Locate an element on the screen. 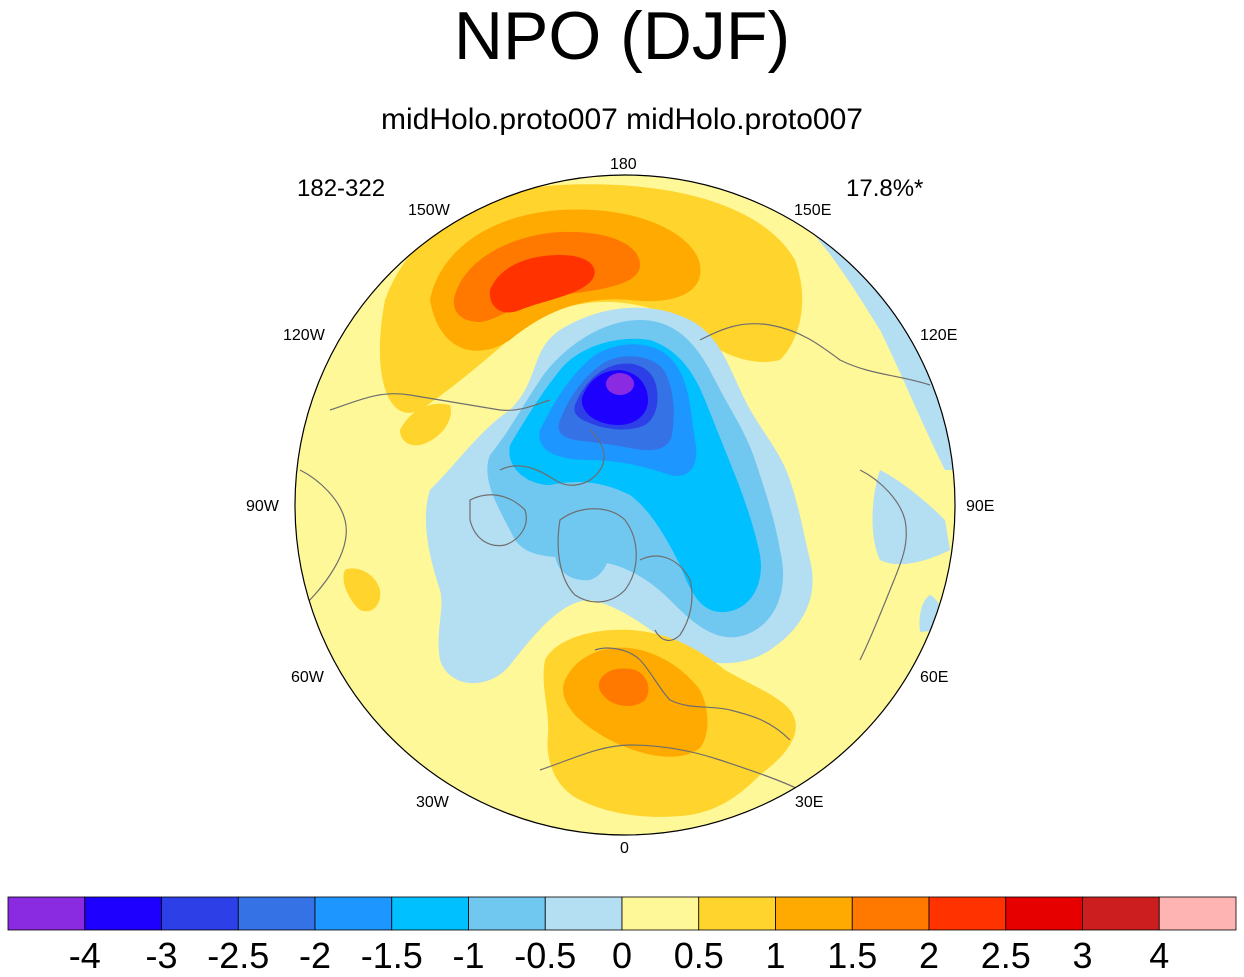 Image resolution: width=1244 pixels, height=977 pixels. coast-arctic-archipelago is located at coordinates (552, 457).